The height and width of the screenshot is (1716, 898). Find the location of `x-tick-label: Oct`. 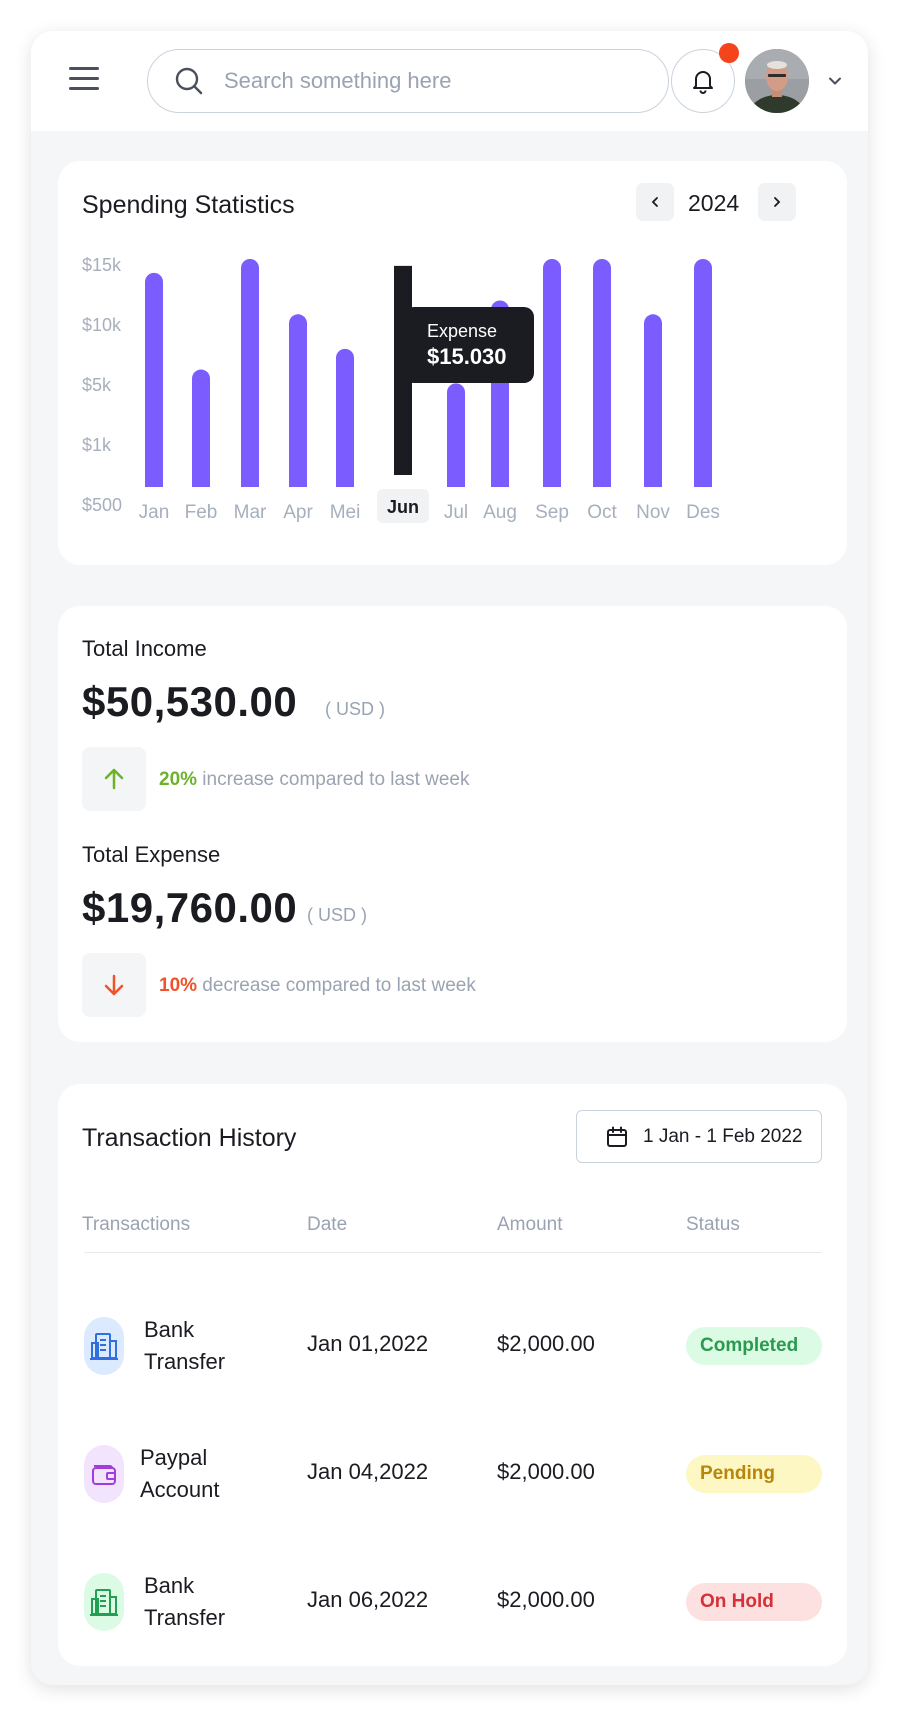

x-tick-label: Oct is located at coordinates (602, 512).